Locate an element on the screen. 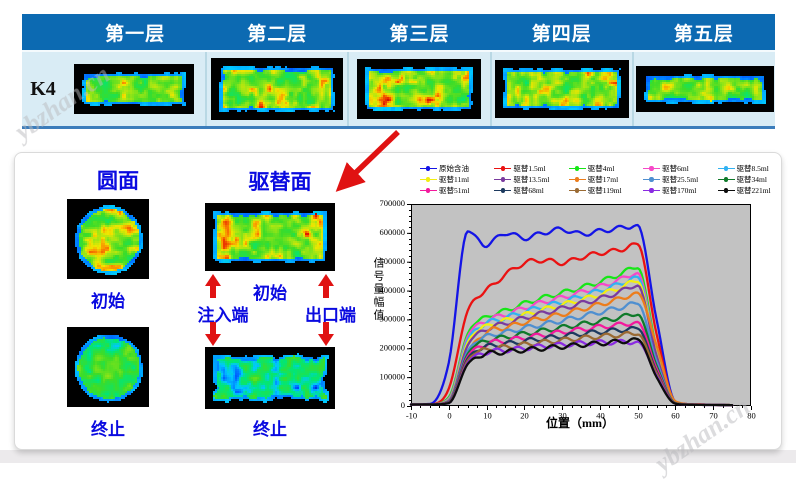 The height and width of the screenshot is (479, 796). legend-item: 驱替221ml is located at coordinates (754, 190).